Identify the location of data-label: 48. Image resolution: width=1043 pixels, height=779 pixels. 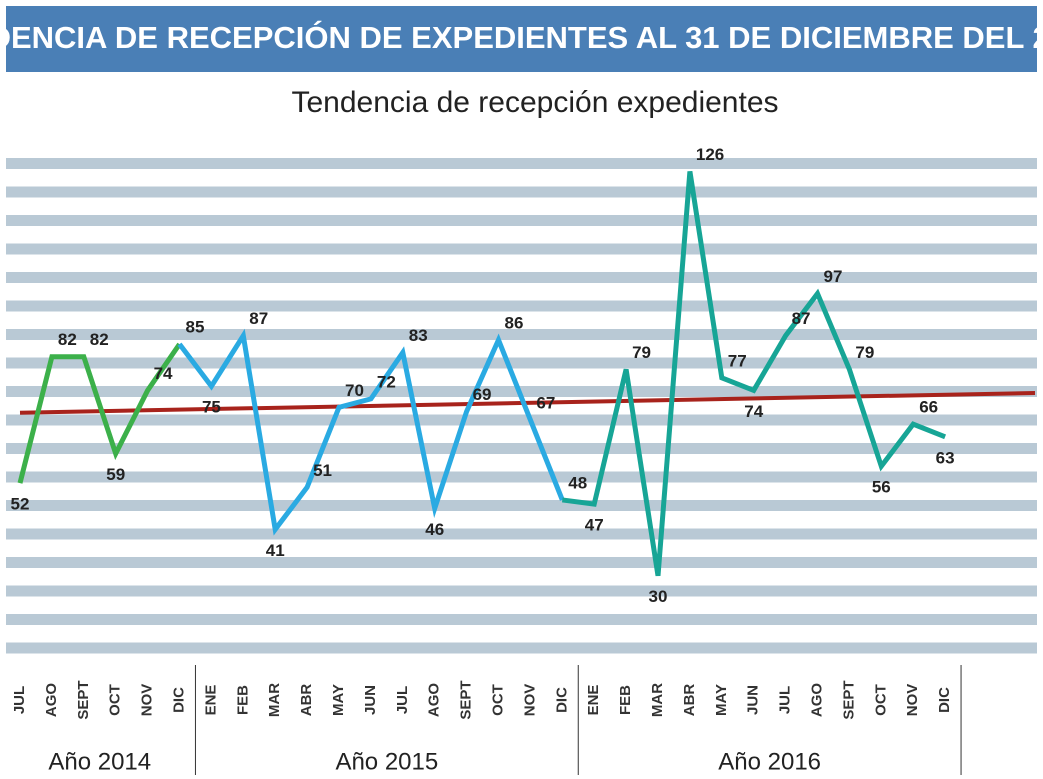
(577, 482).